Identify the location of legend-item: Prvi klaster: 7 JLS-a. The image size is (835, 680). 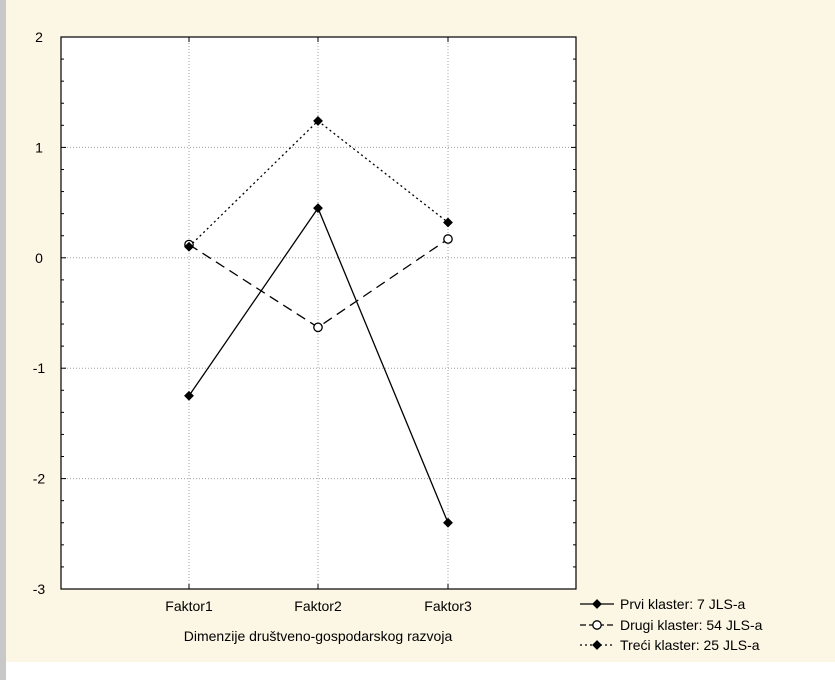
(662, 604).